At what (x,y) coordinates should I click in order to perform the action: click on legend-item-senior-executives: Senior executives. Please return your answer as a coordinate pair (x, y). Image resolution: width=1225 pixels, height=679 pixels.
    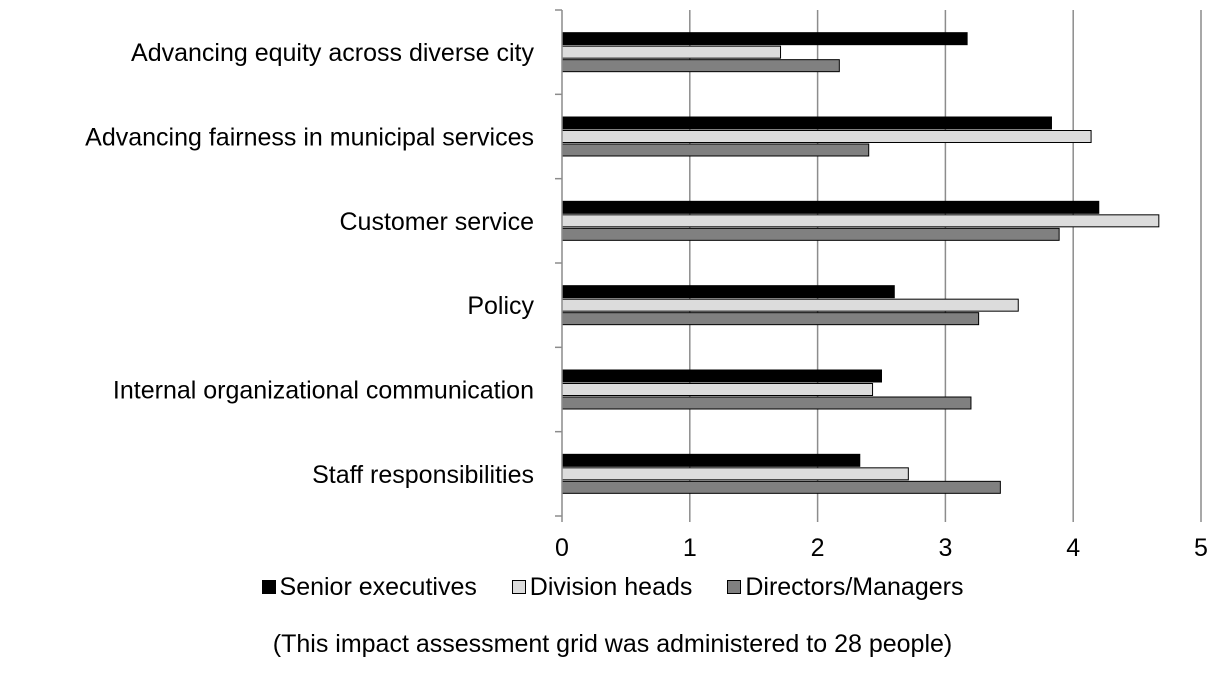
    Looking at the image, I should click on (369, 587).